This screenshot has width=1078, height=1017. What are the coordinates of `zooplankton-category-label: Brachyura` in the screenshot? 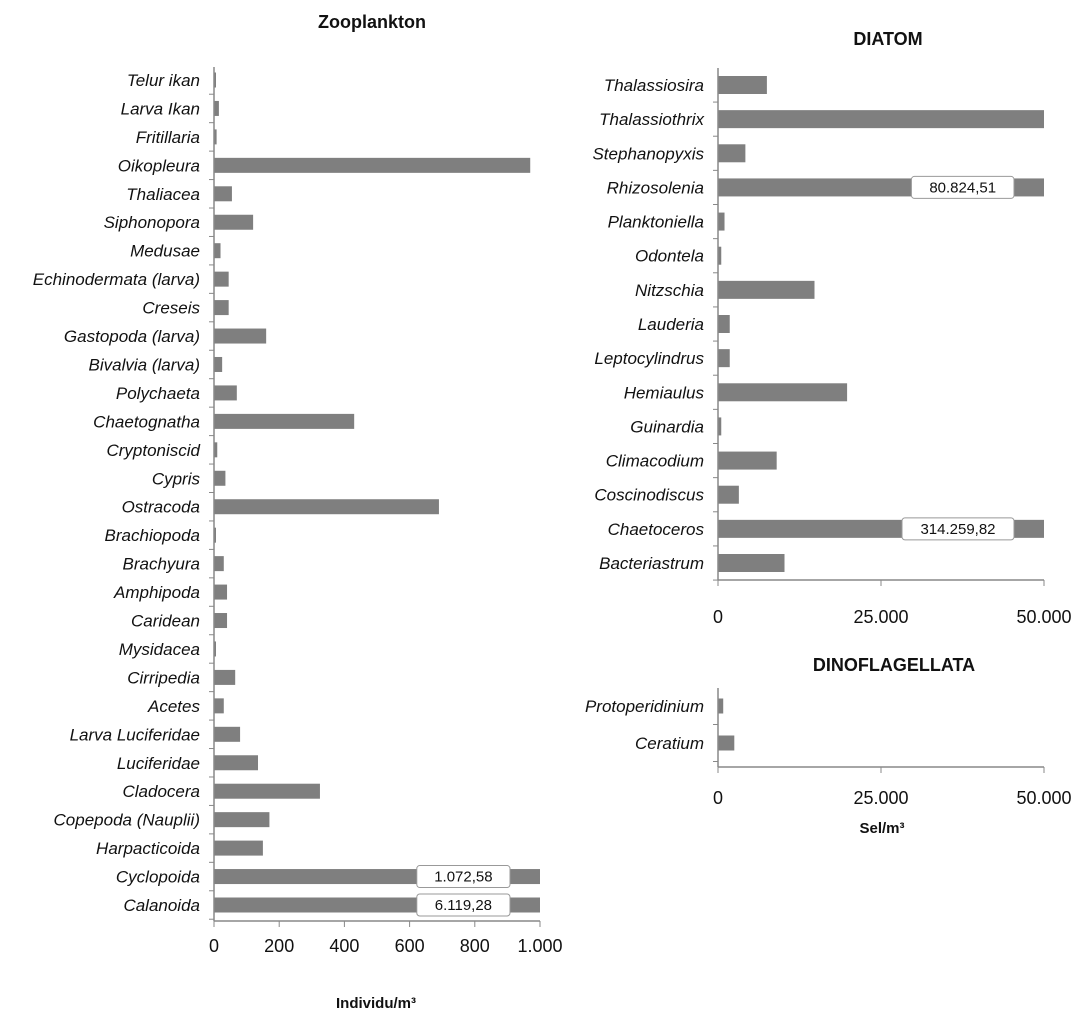 It's located at (161, 564).